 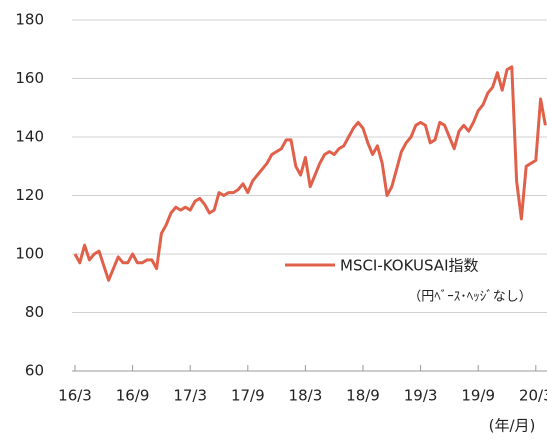 I want to click on x-tick-label: 18/9, so click(x=363, y=396).